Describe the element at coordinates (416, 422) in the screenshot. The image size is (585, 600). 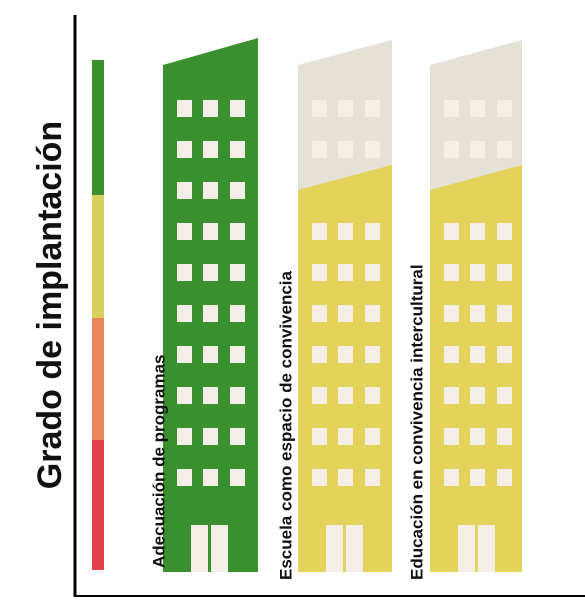
I see `building-label: Educación en convivencia intercultural` at that location.